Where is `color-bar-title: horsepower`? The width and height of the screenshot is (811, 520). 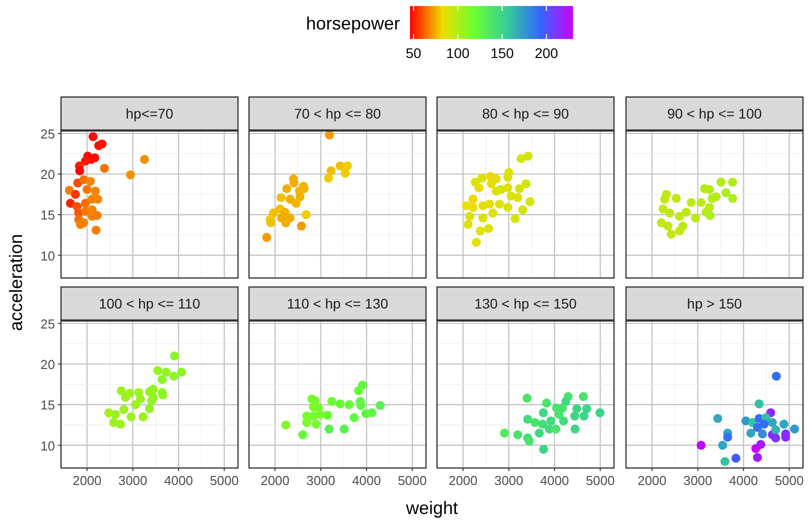
color-bar-title: horsepower is located at coordinates (353, 24).